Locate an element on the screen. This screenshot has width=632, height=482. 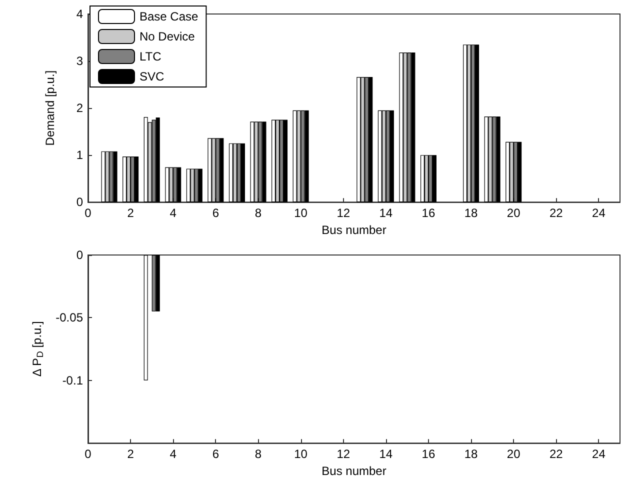
y-tick-label: -0.1 is located at coordinates (73, 380).